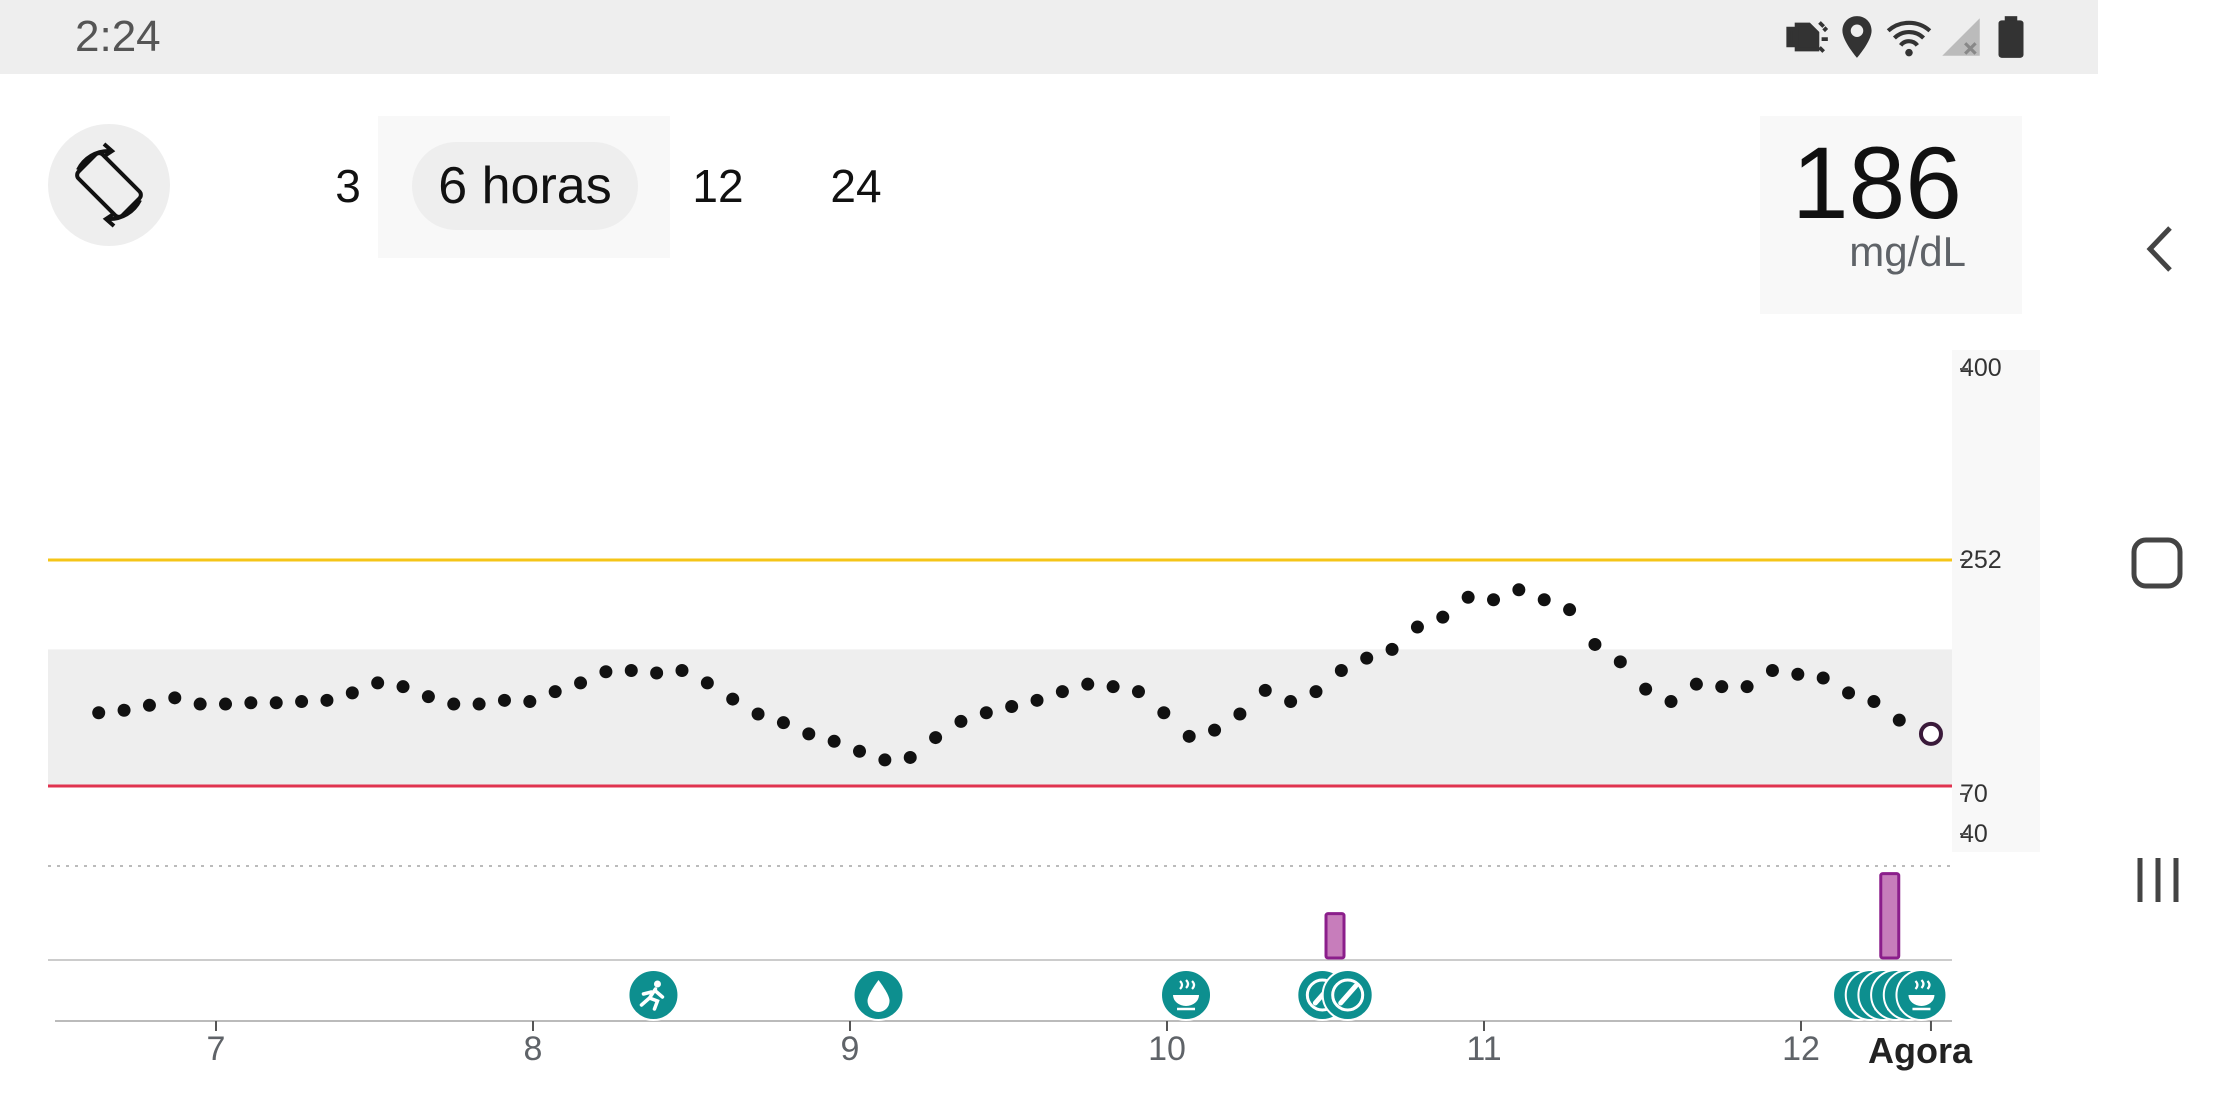 The height and width of the screenshot is (1110, 2220). What do you see at coordinates (118, 36) in the screenshot?
I see `status-time: 2:24` at bounding box center [118, 36].